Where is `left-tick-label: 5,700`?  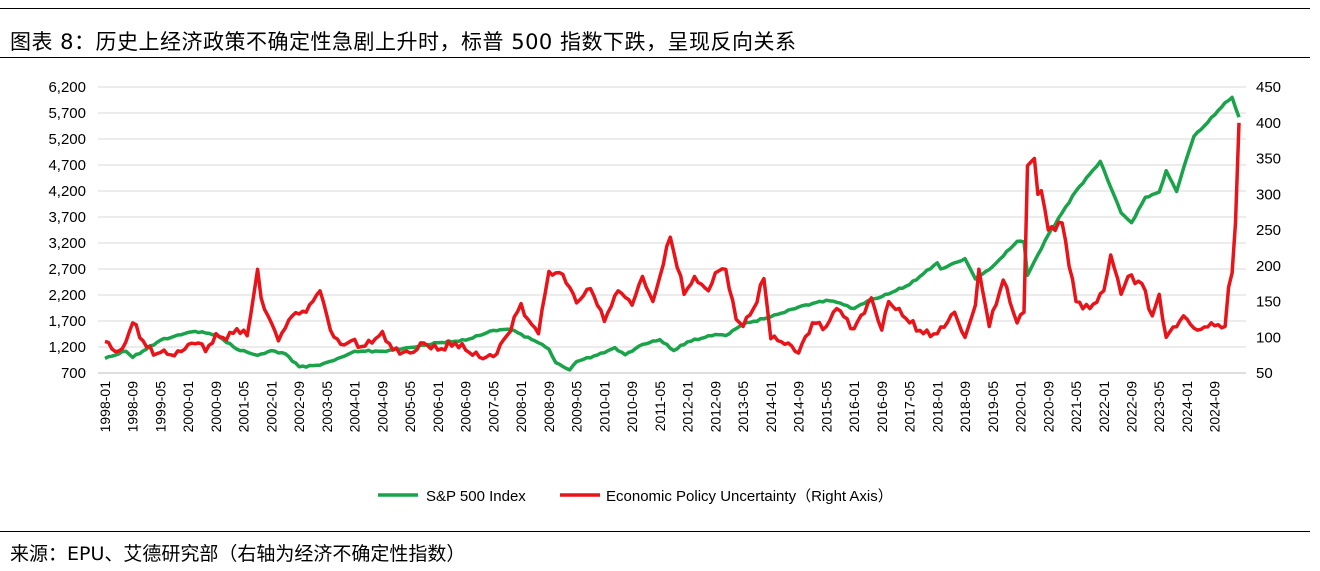 left-tick-label: 5,700 is located at coordinates (67, 113).